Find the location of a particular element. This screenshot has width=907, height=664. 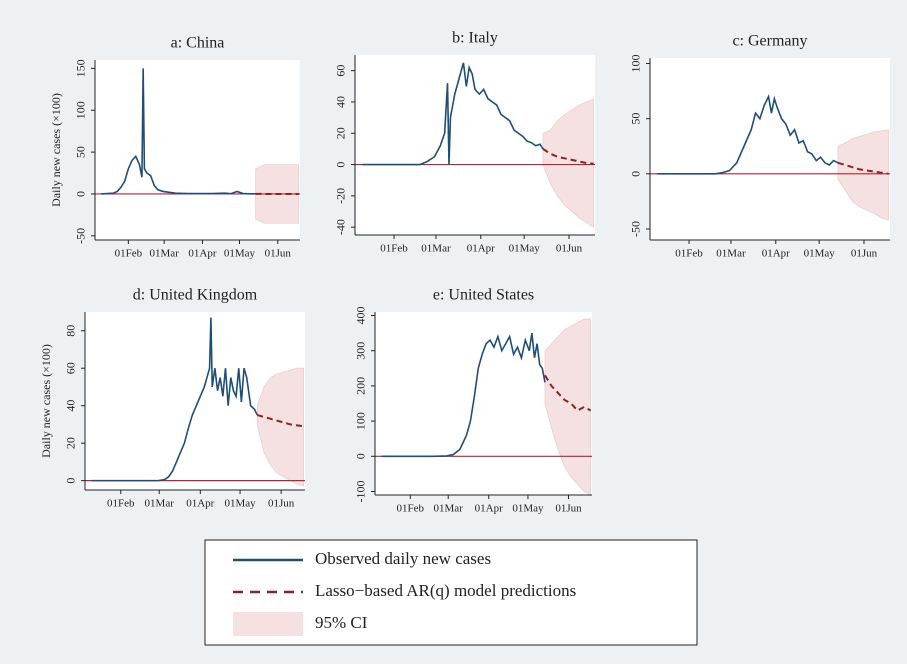

y-tick-label: 150 is located at coordinates (81, 68).